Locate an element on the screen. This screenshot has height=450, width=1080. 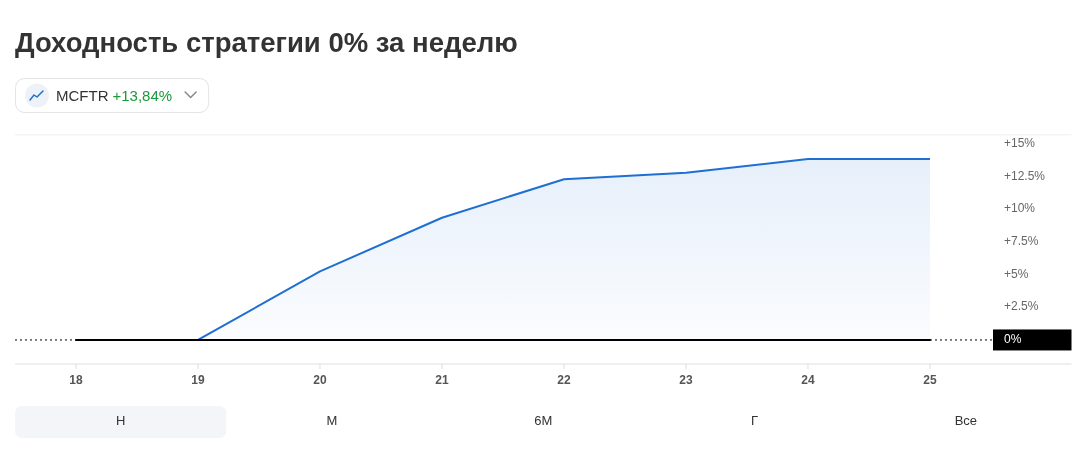
x-tick-label: 25 is located at coordinates (930, 380).